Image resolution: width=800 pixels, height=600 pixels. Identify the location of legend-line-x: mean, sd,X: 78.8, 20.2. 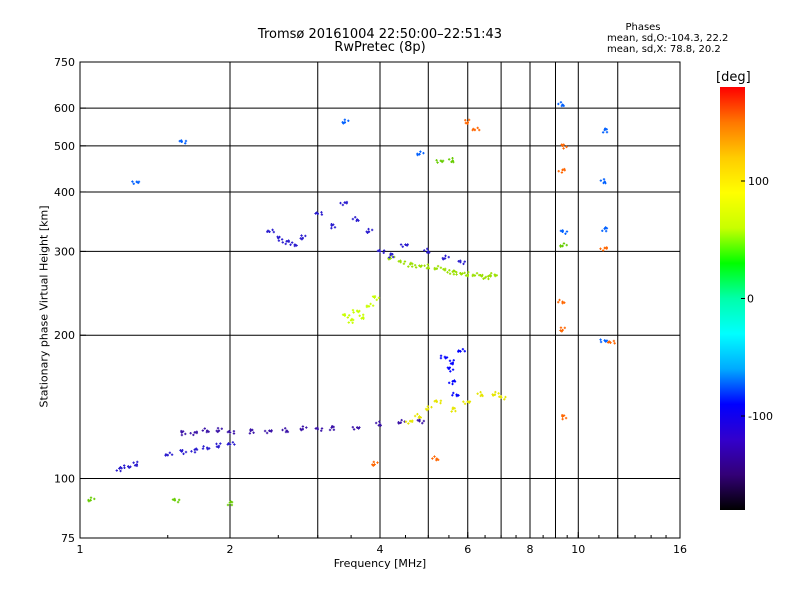
(664, 49).